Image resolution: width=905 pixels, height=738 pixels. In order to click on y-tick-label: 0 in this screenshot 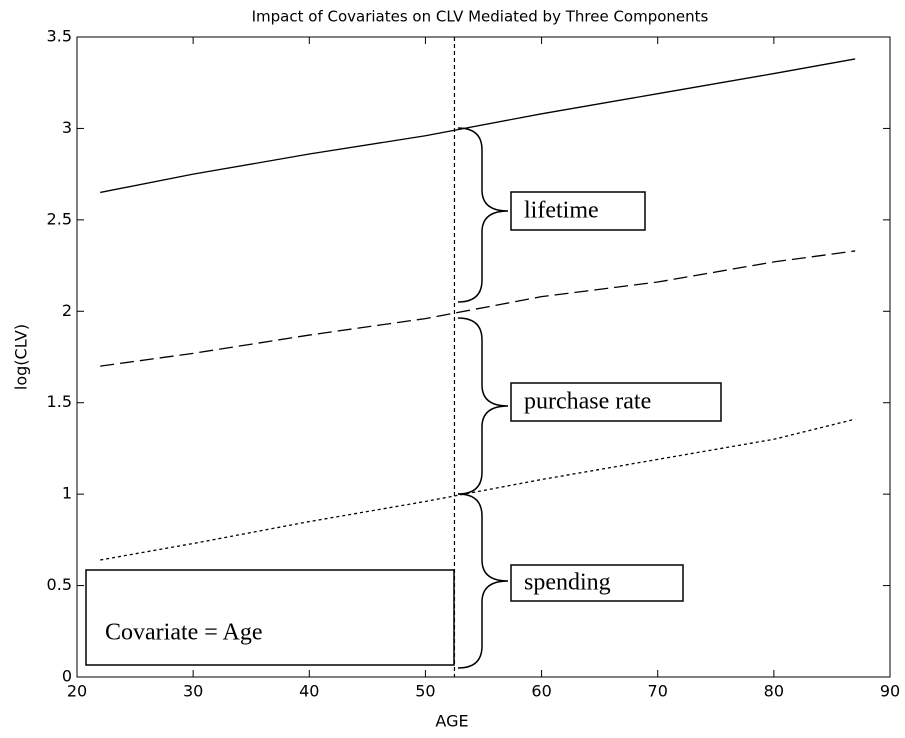, I will do `click(67, 676)`.